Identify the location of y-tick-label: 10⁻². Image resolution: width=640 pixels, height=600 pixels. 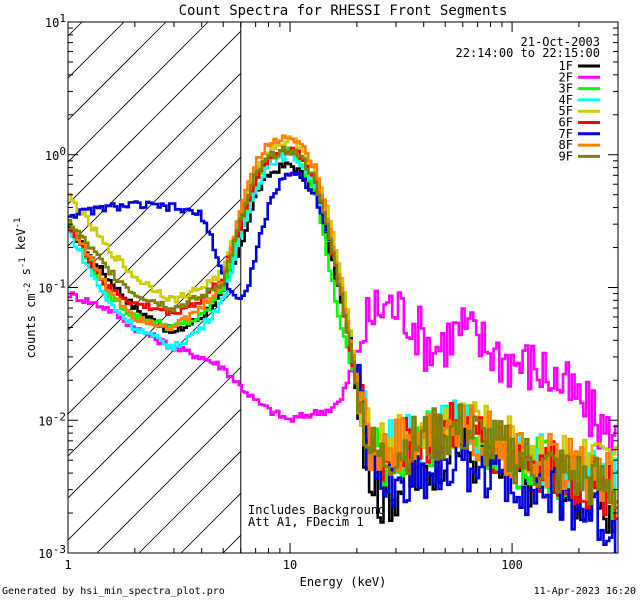
(52, 419).